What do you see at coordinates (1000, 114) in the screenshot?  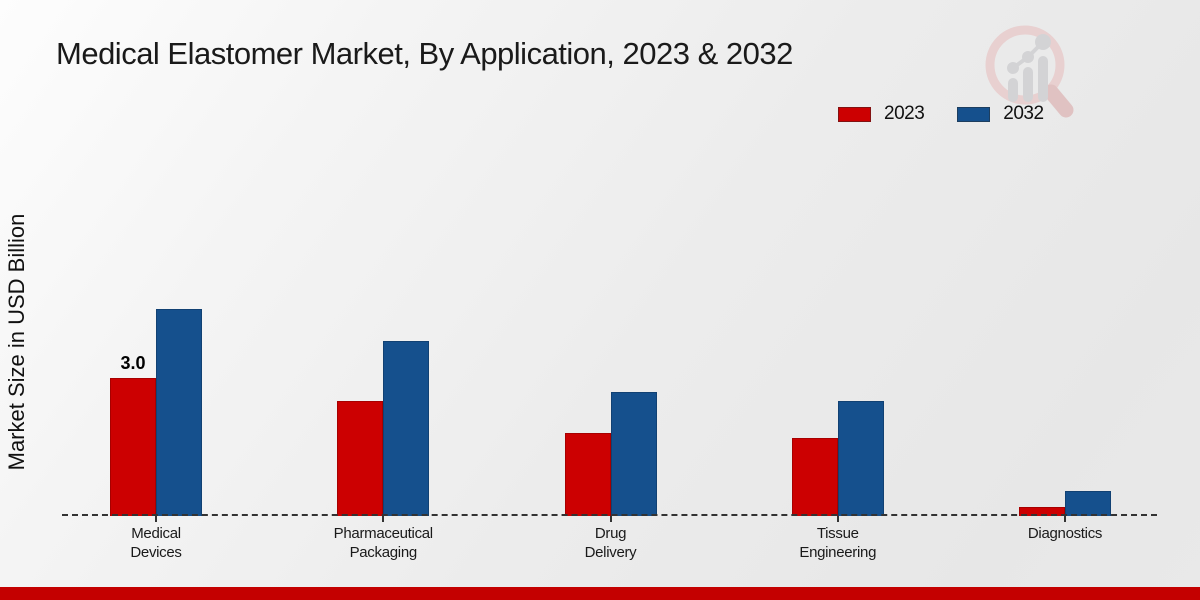 I see `legend-item-2032: 2032` at bounding box center [1000, 114].